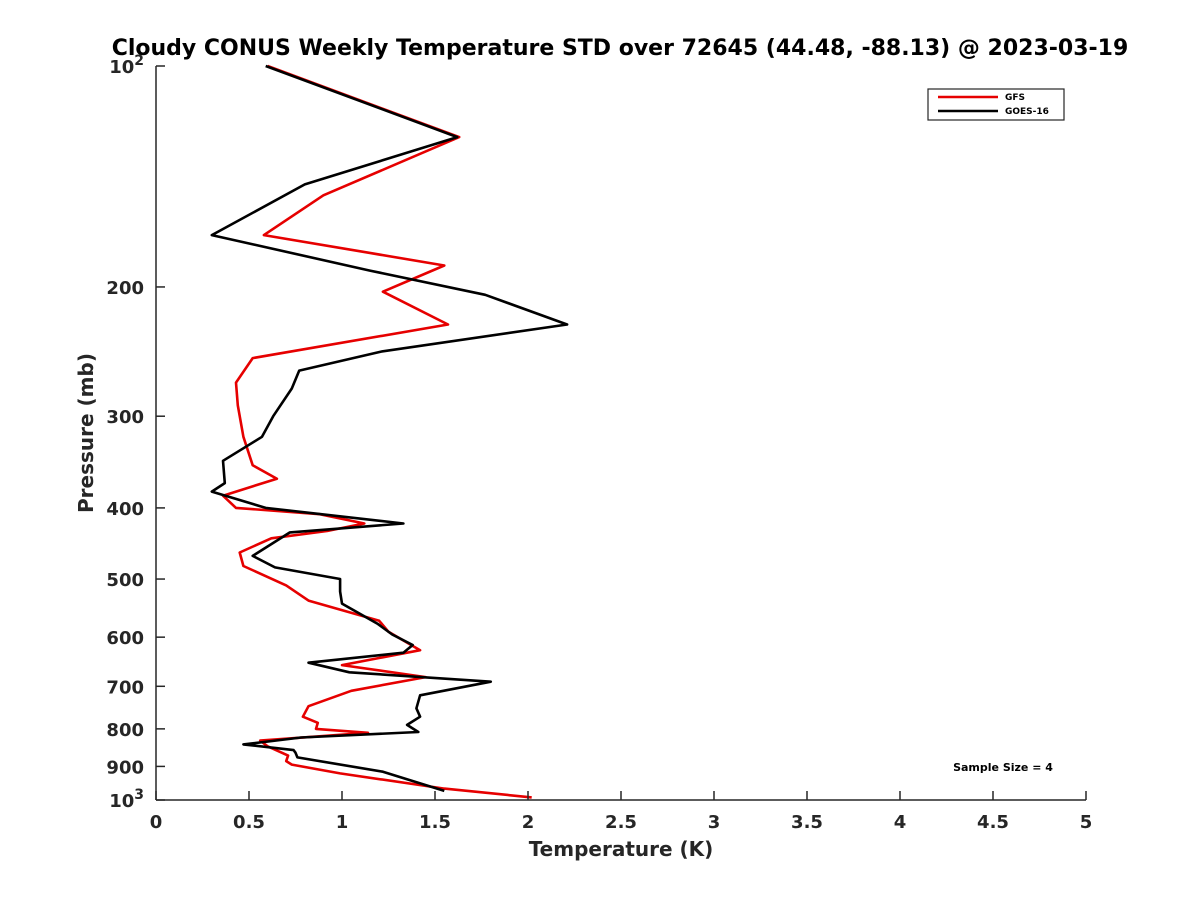  What do you see at coordinates (807, 822) in the screenshot?
I see `x-tick-label: 3.5` at bounding box center [807, 822].